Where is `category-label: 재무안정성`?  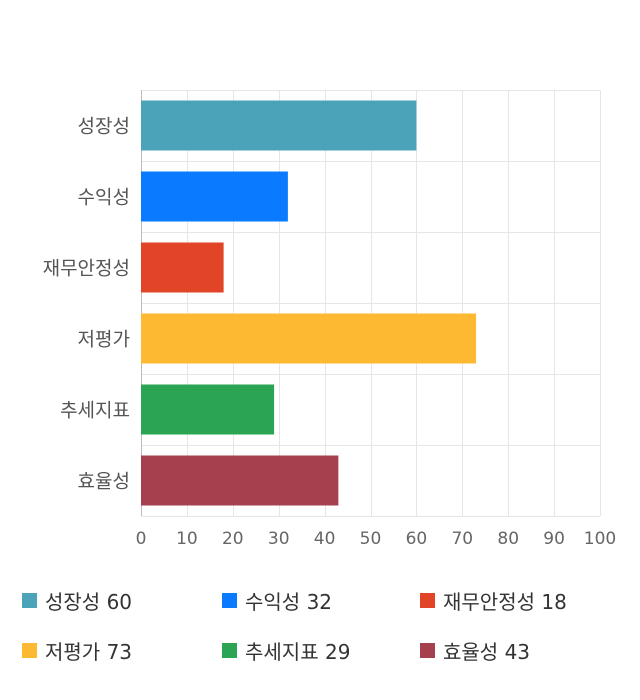
category-label: 재무안정성 is located at coordinates (86, 269).